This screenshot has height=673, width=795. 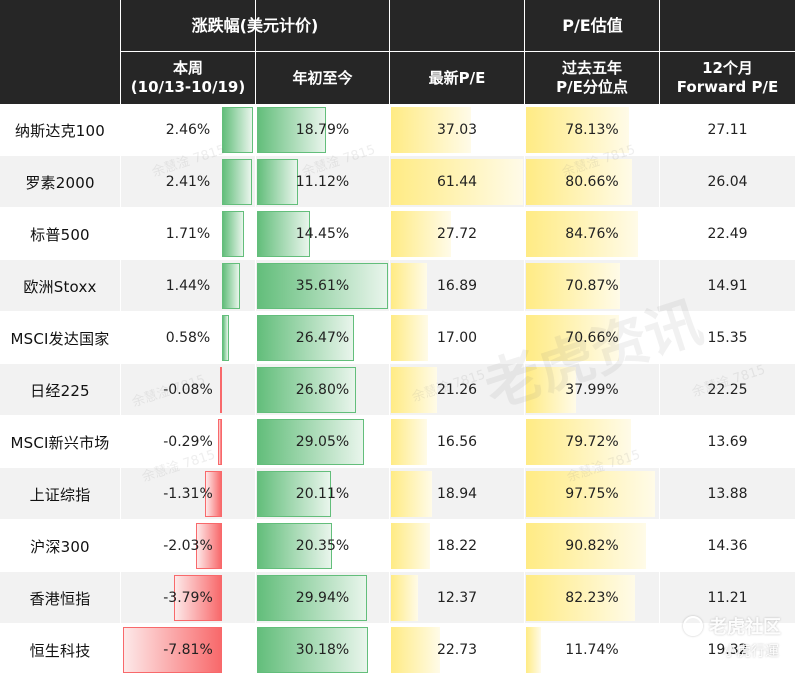 I want to click on cell-ytd: 18.79%, so click(x=322, y=130).